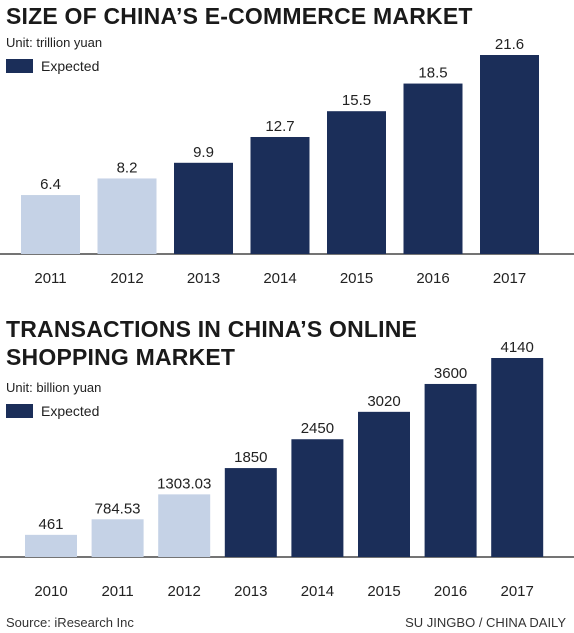 The width and height of the screenshot is (574, 633). Describe the element at coordinates (127, 216) in the screenshot. I see `chart1-bar-2012` at that location.